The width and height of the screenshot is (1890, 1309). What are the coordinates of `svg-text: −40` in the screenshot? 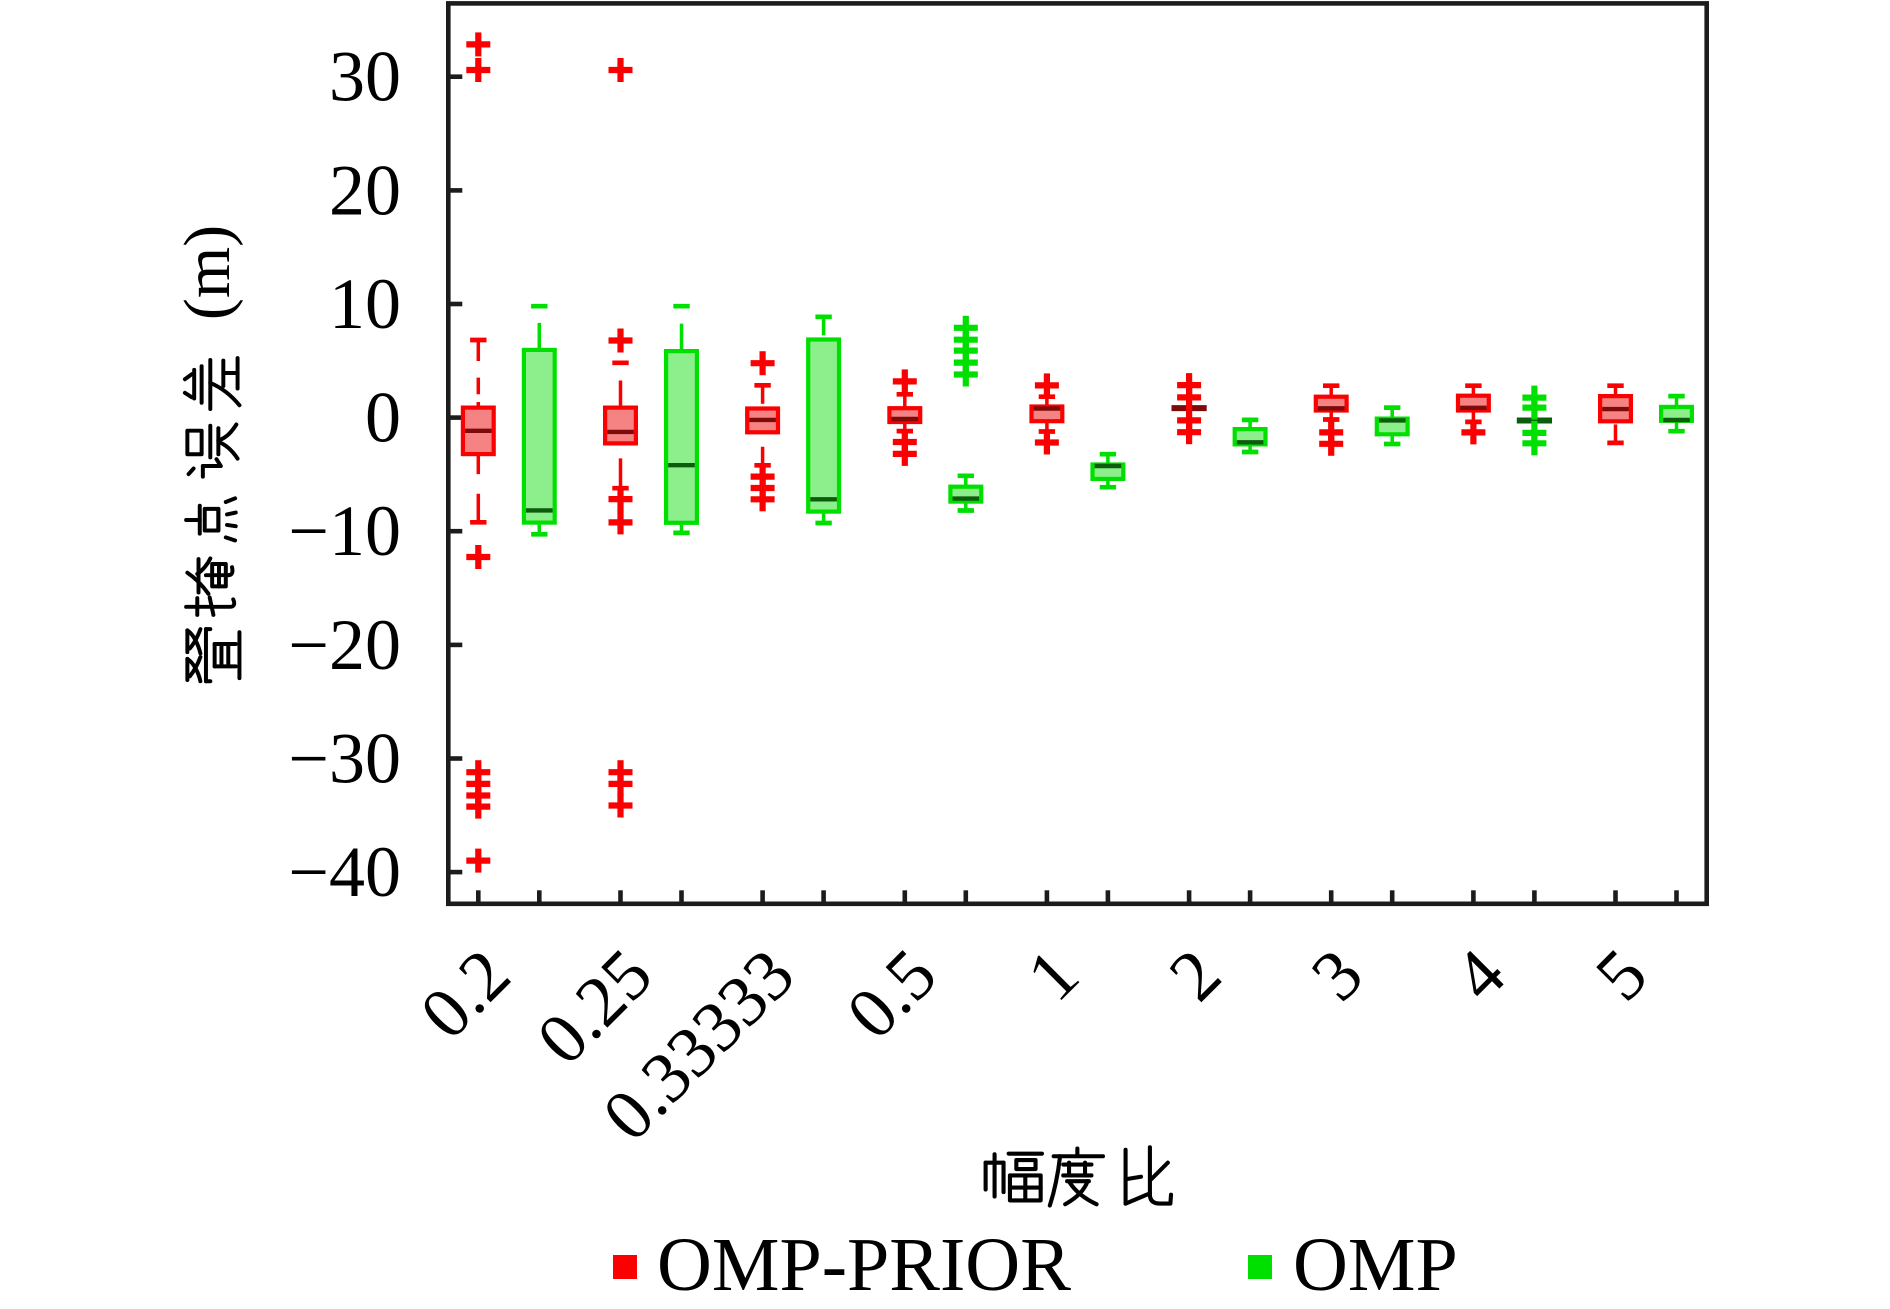 It's located at (344, 872).